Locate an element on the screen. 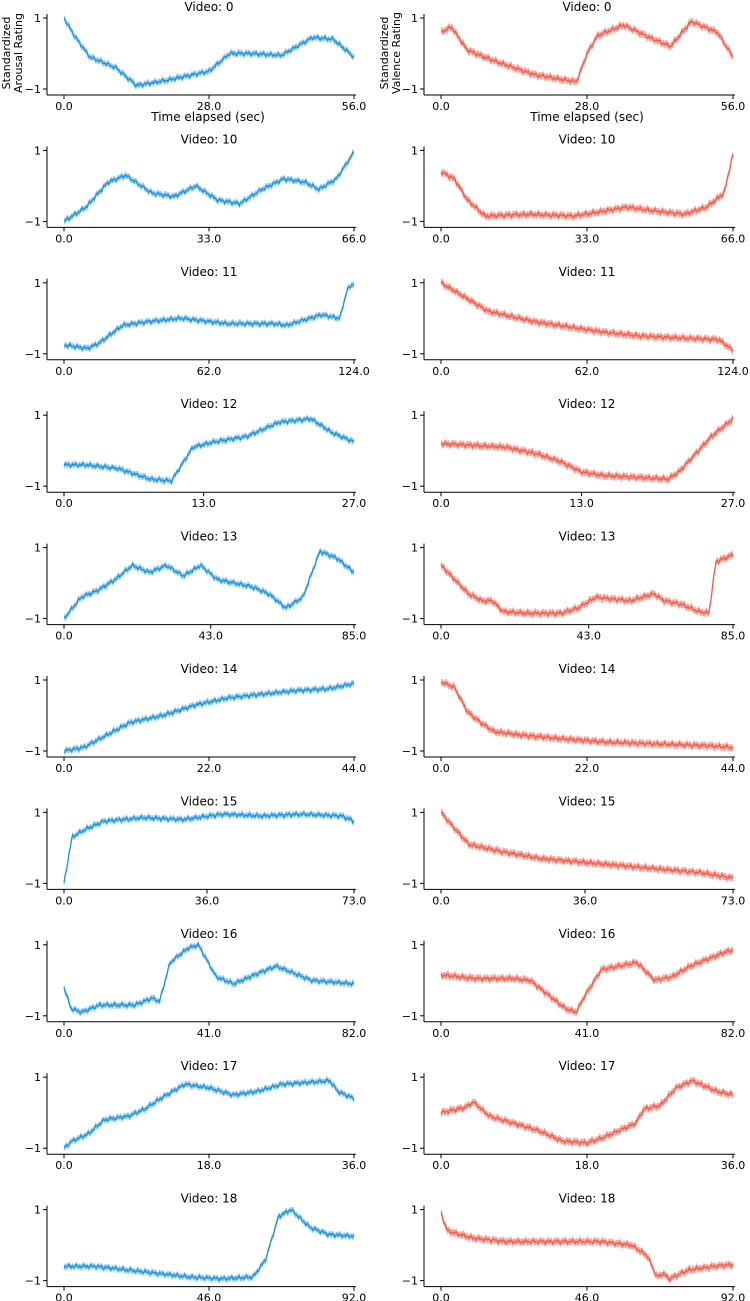 Image resolution: width=750 pixels, height=1301 pixels. panel-valence-2-ytick-label: 1 is located at coordinates (414, 283).